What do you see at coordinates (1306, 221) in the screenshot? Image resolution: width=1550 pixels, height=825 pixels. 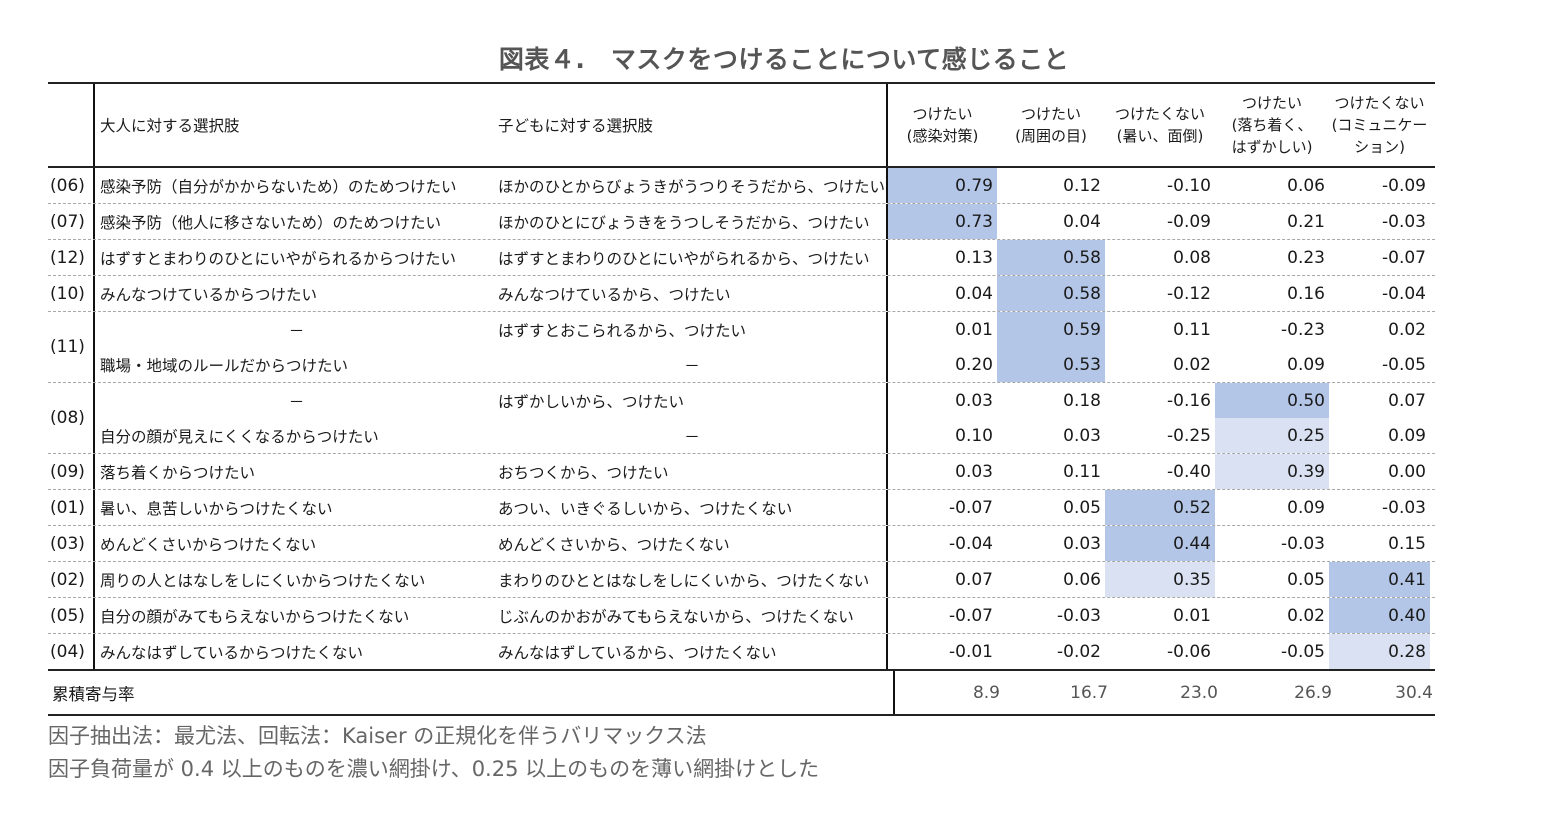 I see `loading-value: 0.21` at bounding box center [1306, 221].